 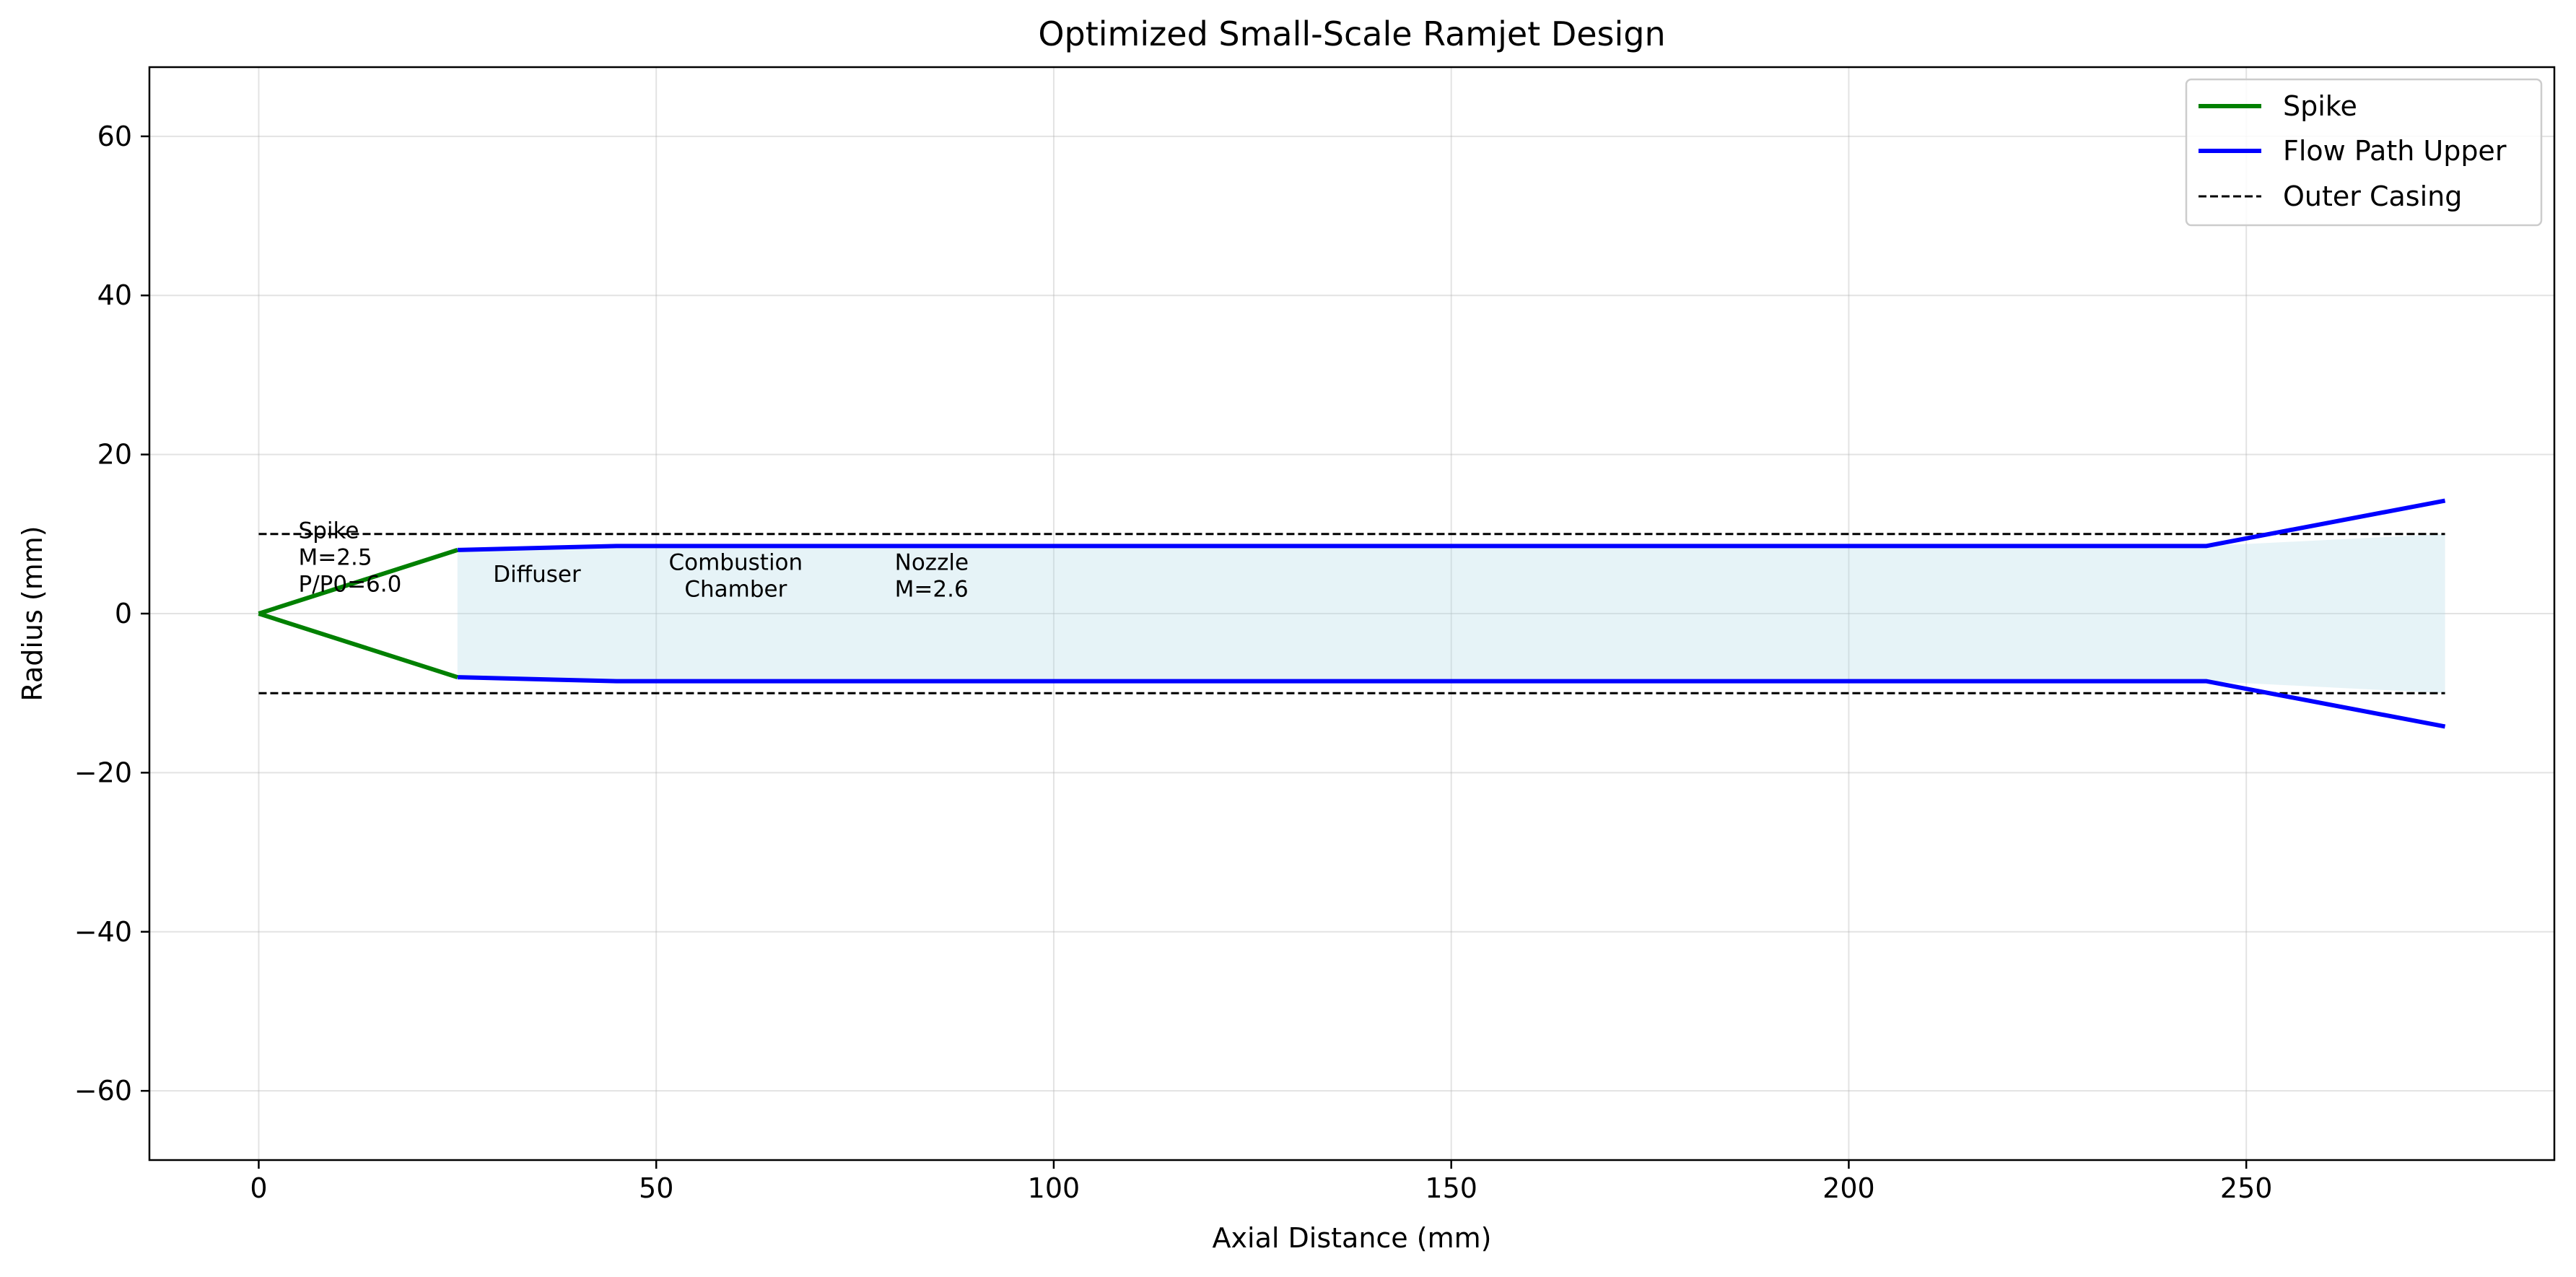 I want to click on spike-line-upper, so click(x=358, y=581).